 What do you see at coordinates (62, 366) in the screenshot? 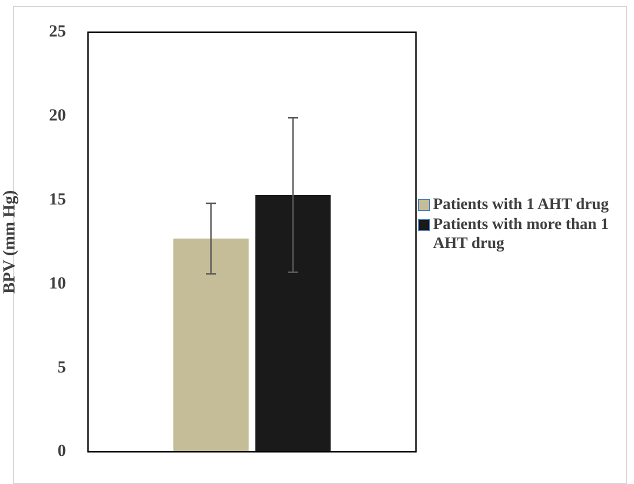
I see `y-tick-label: 5` at bounding box center [62, 366].